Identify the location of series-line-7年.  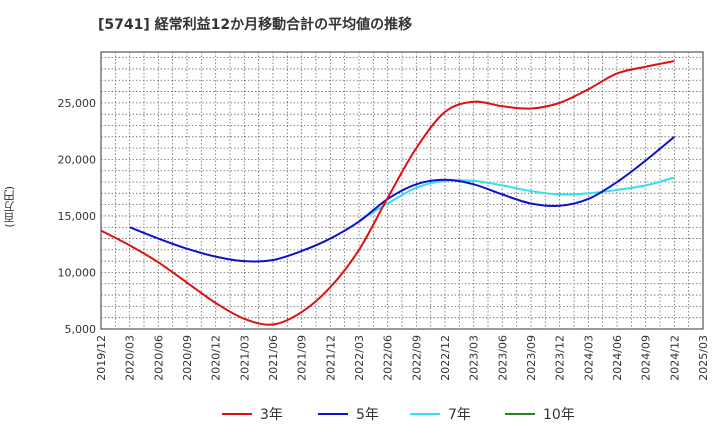
(516, 199).